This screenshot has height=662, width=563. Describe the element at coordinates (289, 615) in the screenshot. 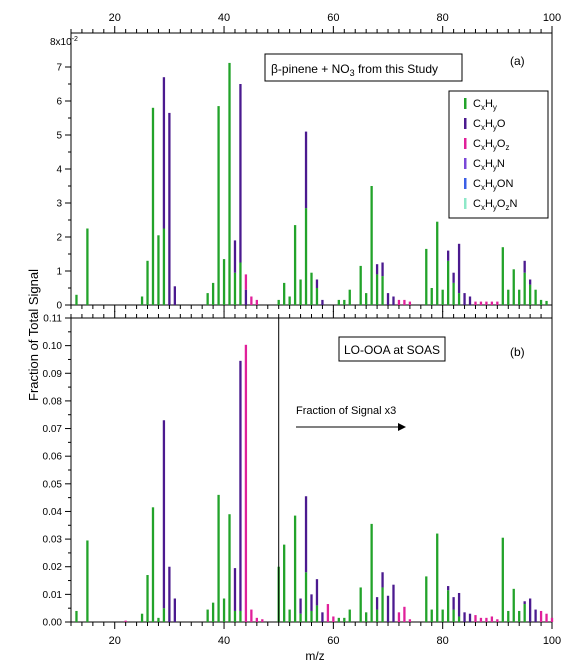

I see `panel-b-bar-mz52-CxHy` at that location.